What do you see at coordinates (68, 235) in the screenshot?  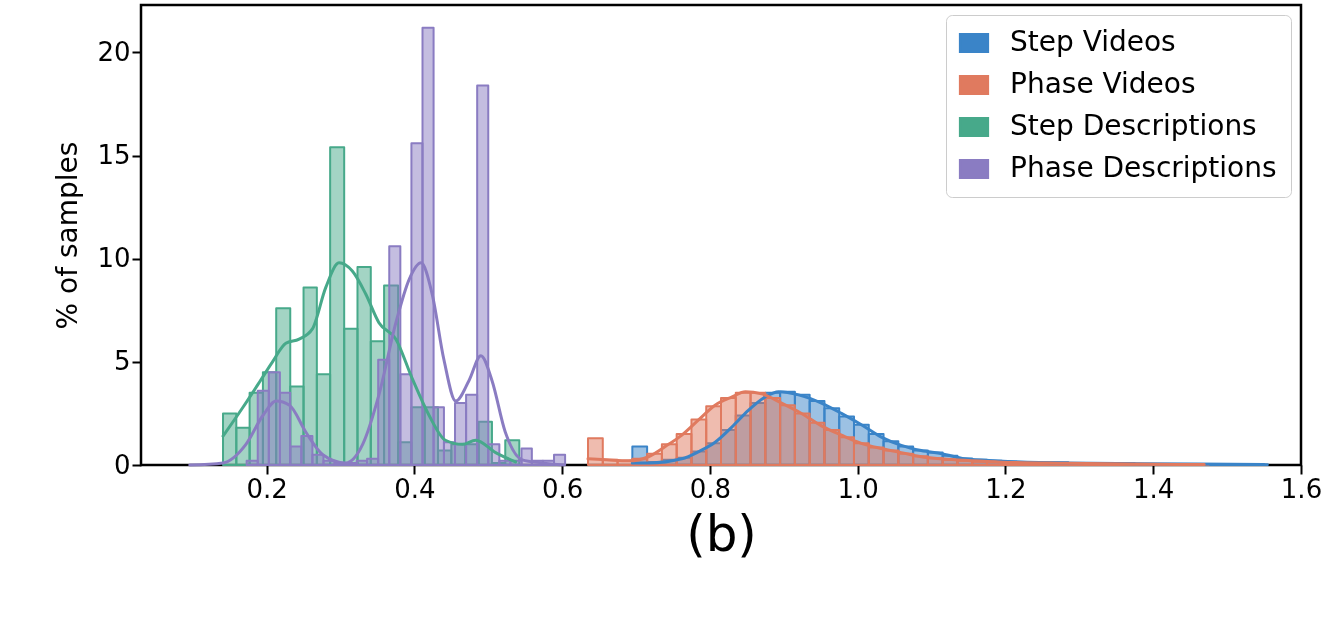 I see `y-axis-title: % of samples` at bounding box center [68, 235].